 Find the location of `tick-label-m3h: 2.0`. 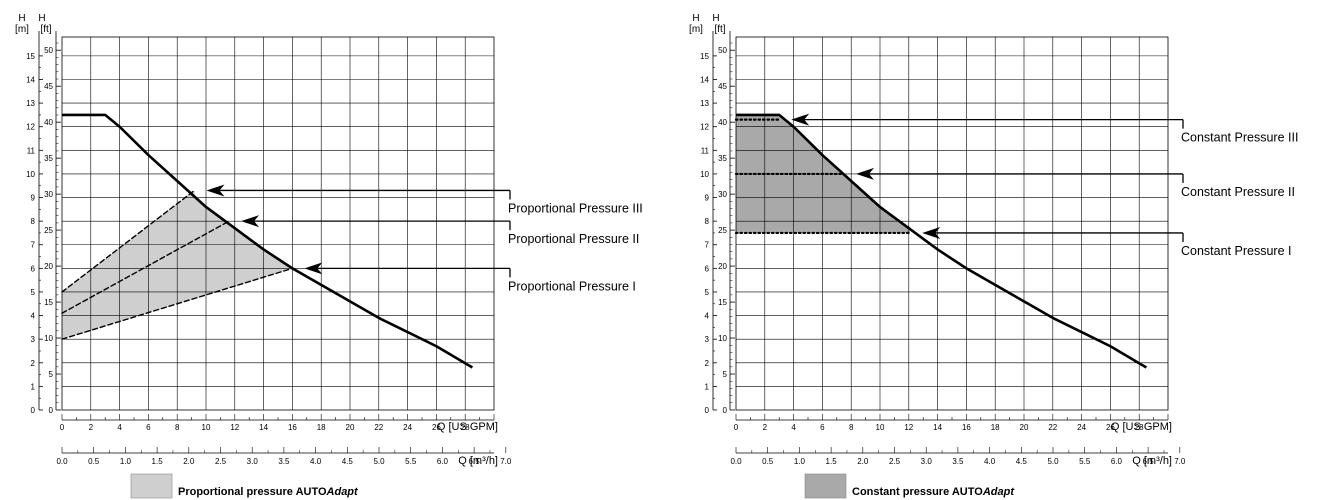

tick-label-m3h: 2.0 is located at coordinates (863, 461).